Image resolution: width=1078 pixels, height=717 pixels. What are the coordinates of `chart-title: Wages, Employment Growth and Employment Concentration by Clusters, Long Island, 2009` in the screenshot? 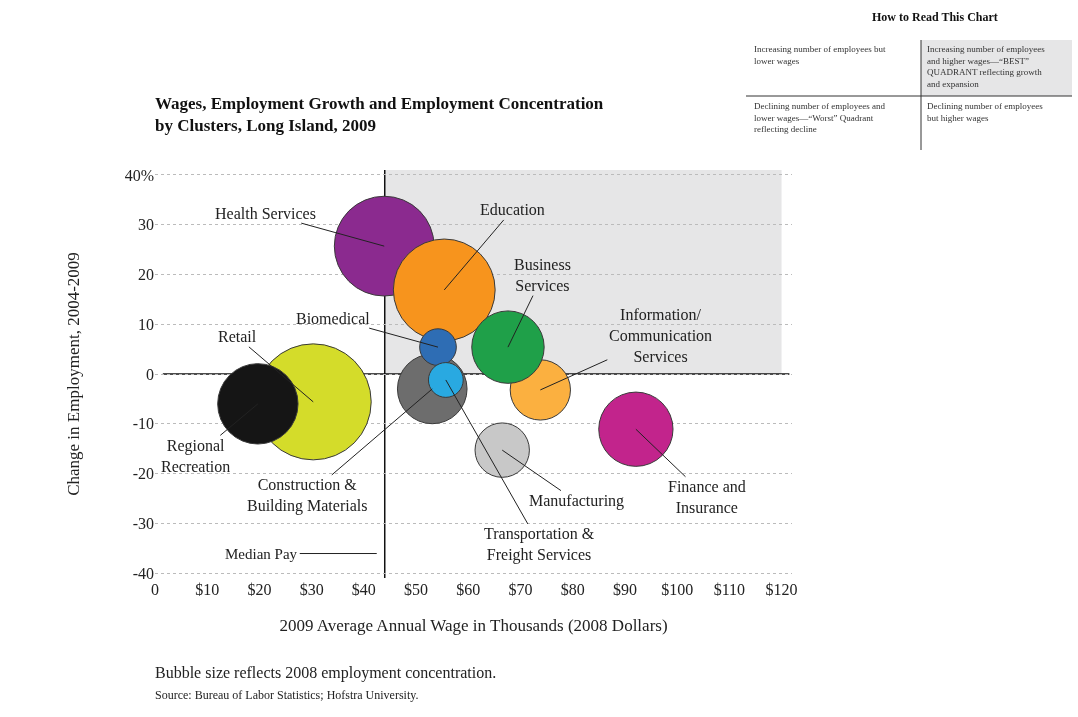 It's located at (379, 115).